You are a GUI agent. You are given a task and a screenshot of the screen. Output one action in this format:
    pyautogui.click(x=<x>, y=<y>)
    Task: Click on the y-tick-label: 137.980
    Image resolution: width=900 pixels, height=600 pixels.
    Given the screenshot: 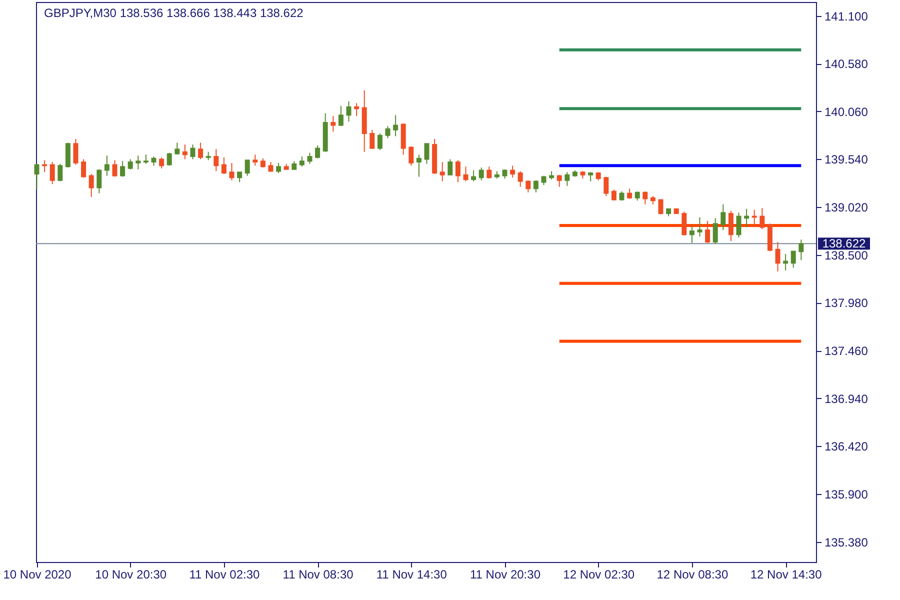 What is the action you would take?
    pyautogui.click(x=846, y=303)
    